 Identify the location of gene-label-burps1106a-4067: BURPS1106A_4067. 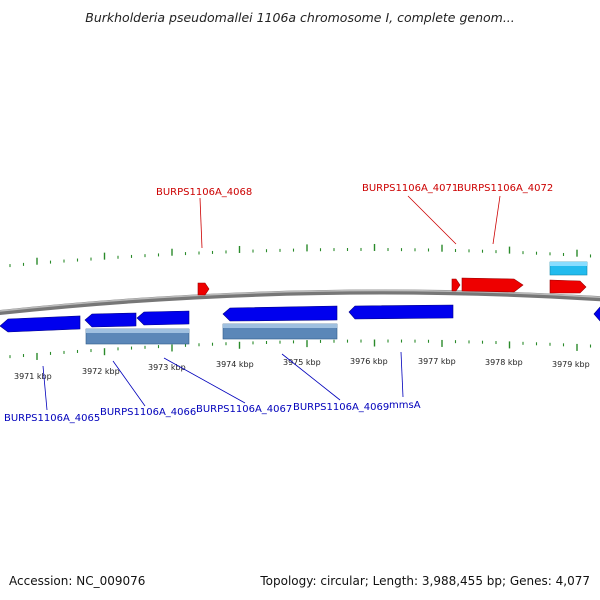
(244, 409).